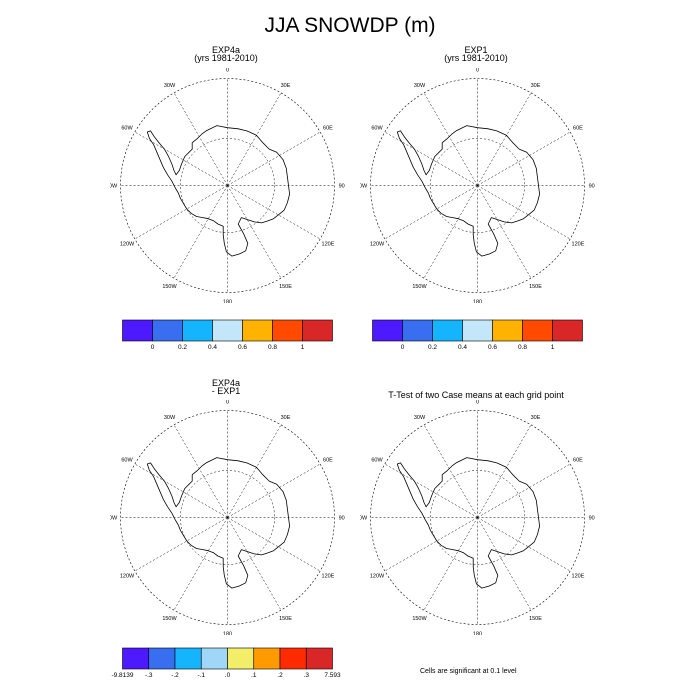 The width and height of the screenshot is (700, 700). I want to click on colorbar-label: 0, so click(153, 347).